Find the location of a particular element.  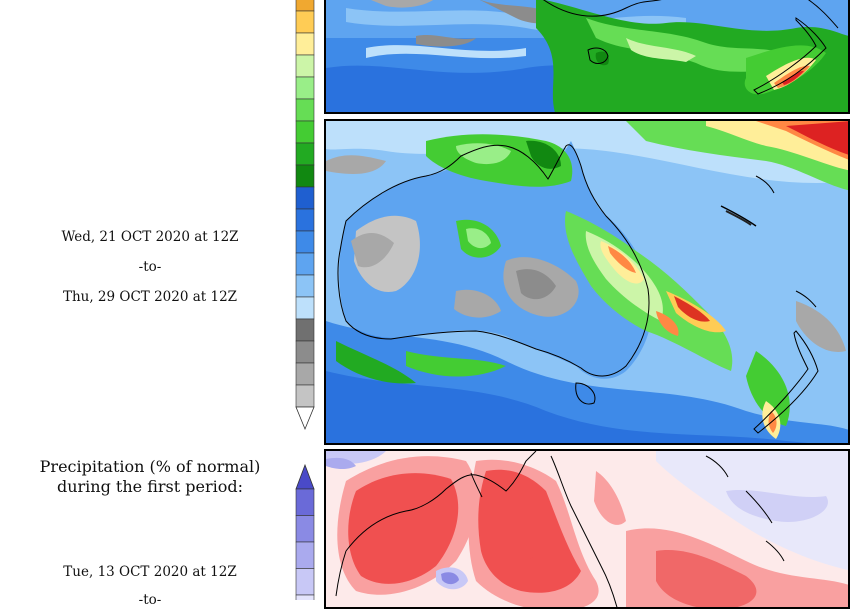

period-separator-label: -to- is located at coordinates (150, 267).